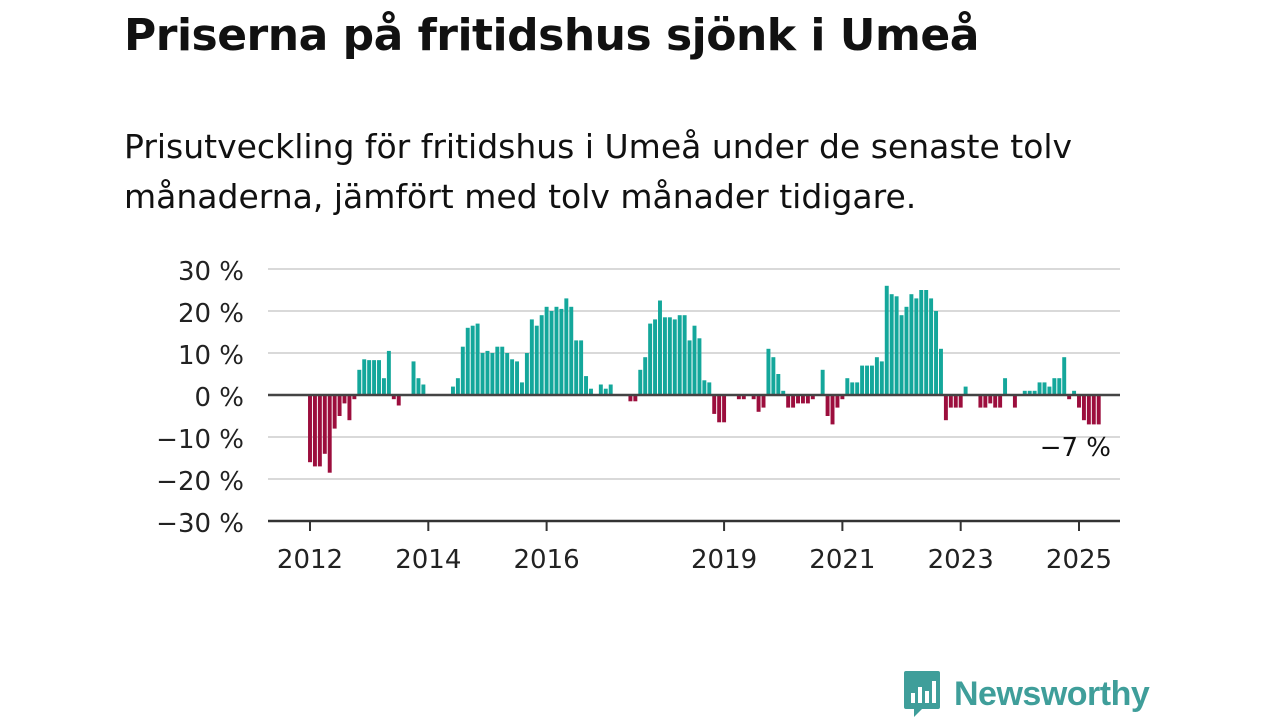 The width and height of the screenshot is (1280, 720). What do you see at coordinates (551, 35) in the screenshot?
I see `chart-title: Priserna på fritidshus sjönk i Umeå` at bounding box center [551, 35].